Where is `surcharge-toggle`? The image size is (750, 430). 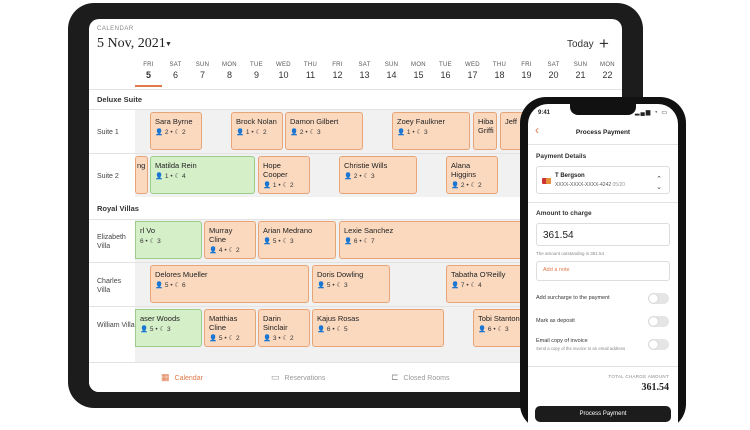 surcharge-toggle is located at coordinates (658, 298).